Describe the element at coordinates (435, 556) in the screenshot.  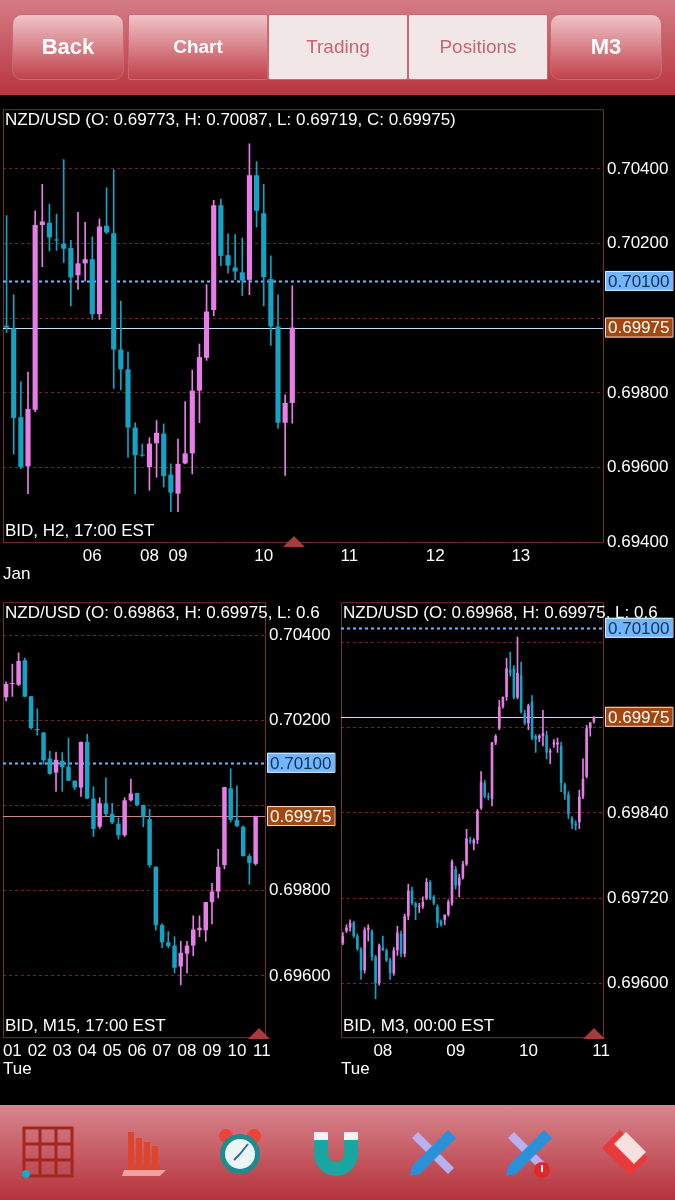
I see `x-tick-label: 12` at that location.